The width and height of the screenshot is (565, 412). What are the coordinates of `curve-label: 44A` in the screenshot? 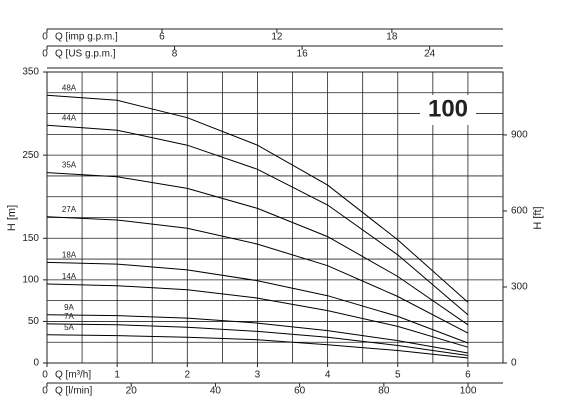 It's located at (69, 117).